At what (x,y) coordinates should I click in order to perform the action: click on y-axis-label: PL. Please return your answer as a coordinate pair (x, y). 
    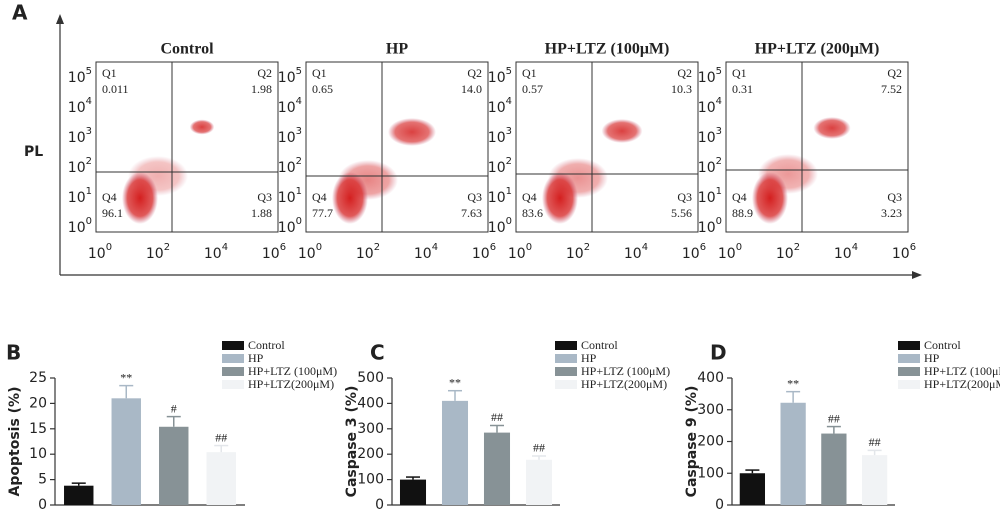
    Looking at the image, I should click on (33, 152).